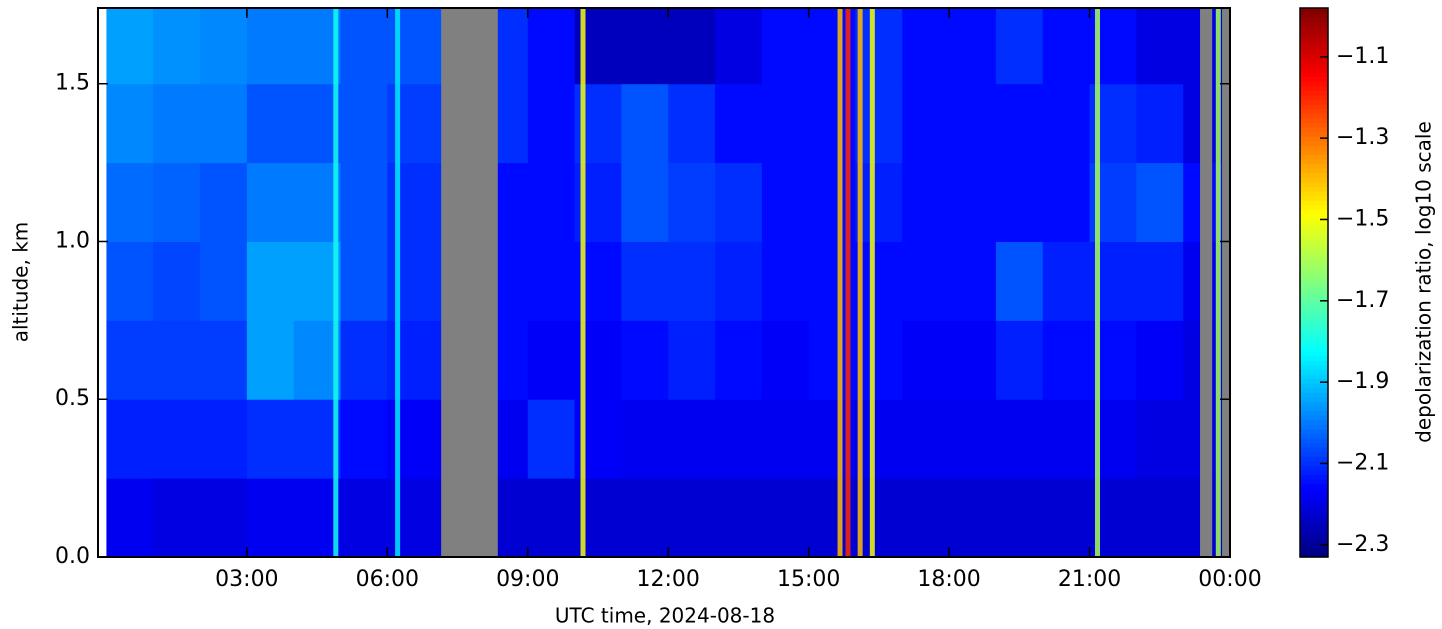  Describe the element at coordinates (668, 579) in the screenshot. I see `x-tick-label: 12:00` at that location.